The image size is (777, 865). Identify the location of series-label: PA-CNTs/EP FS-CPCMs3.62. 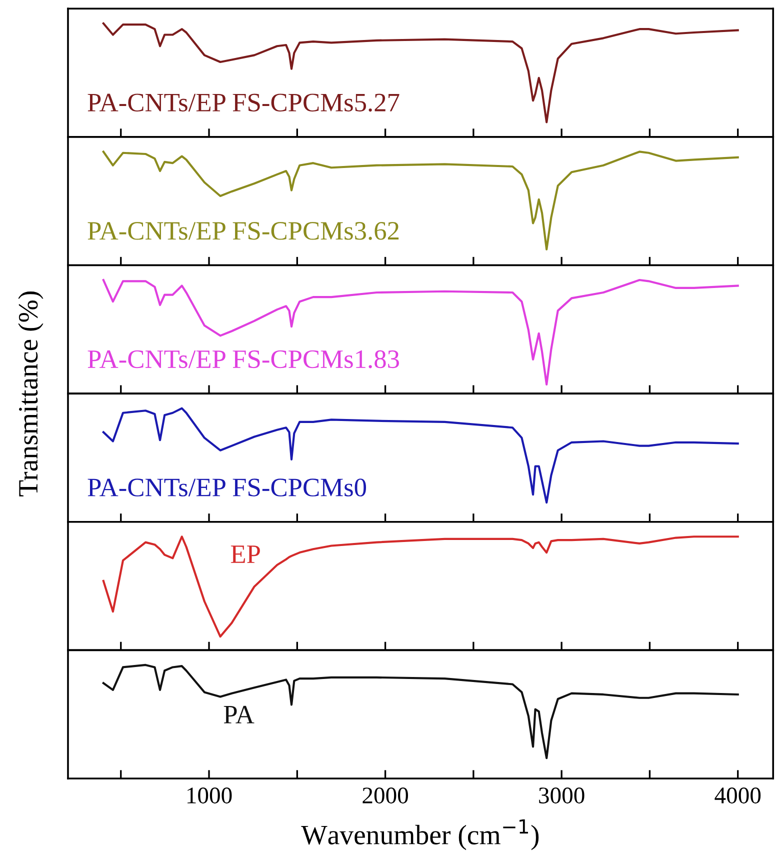
(243, 231).